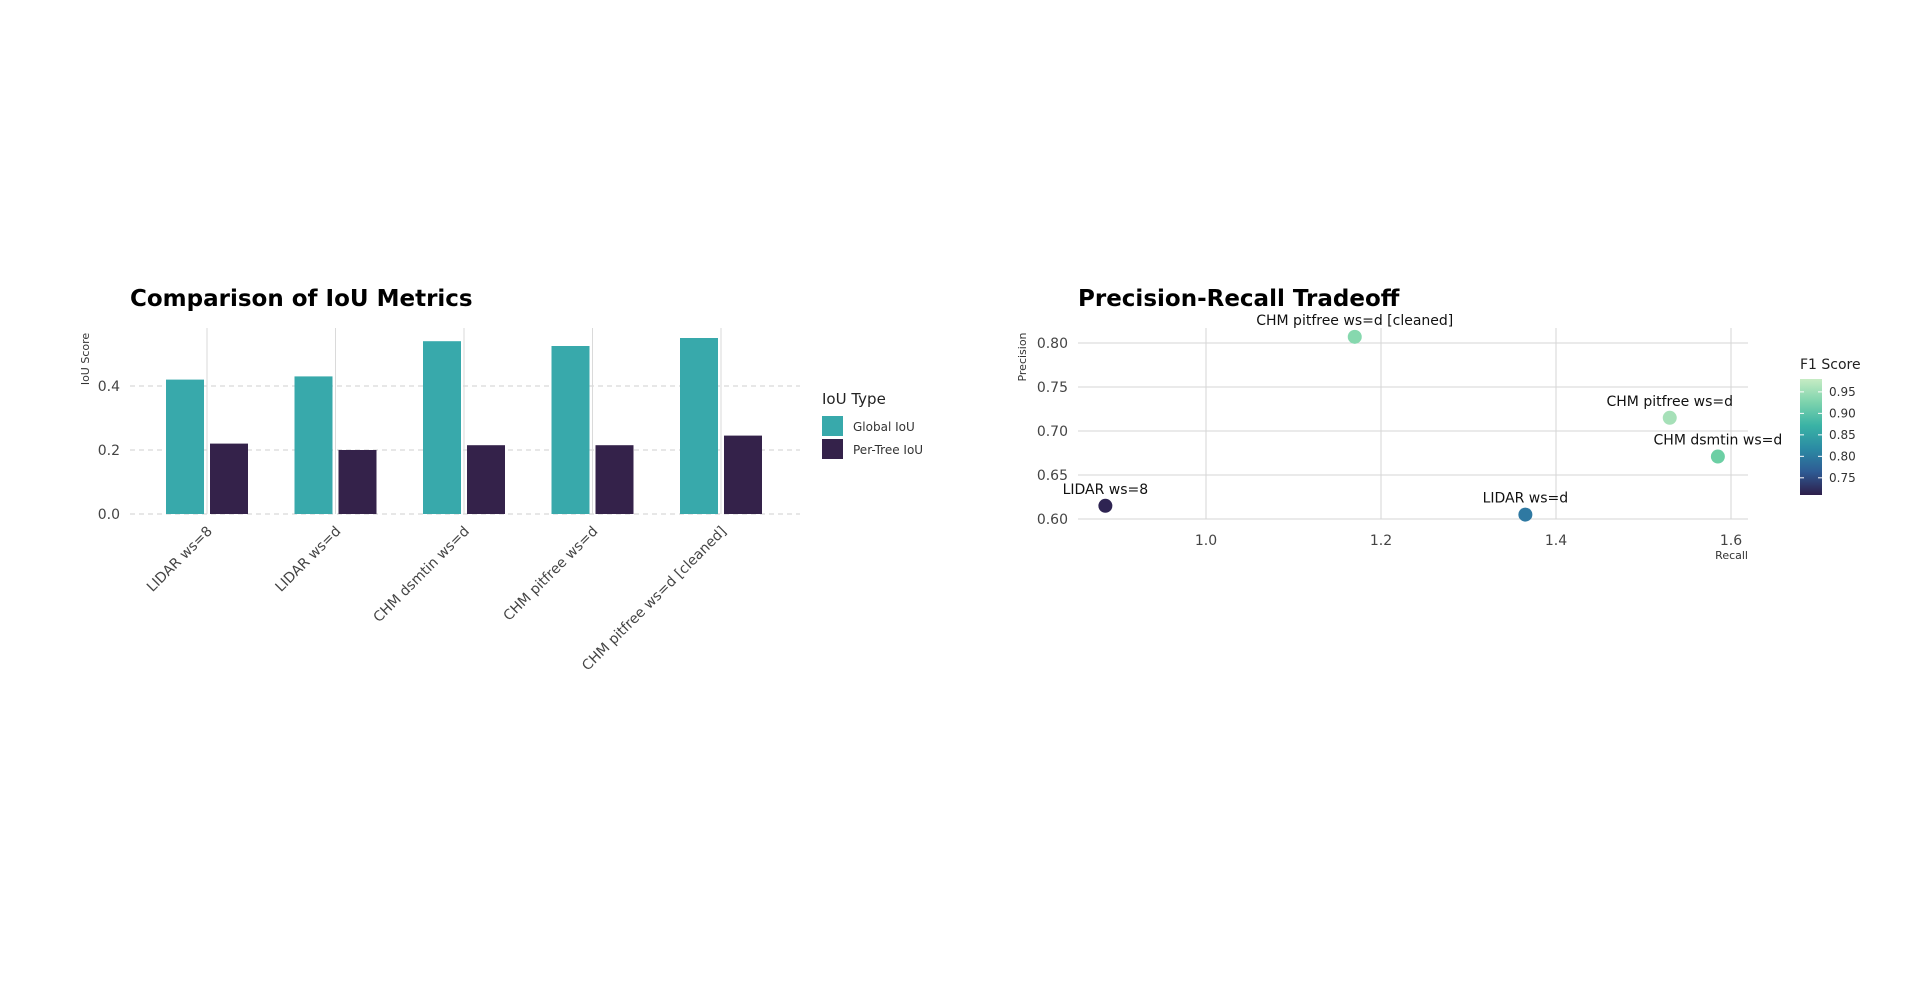 The width and height of the screenshot is (1920, 991). What do you see at coordinates (1239, 299) in the screenshot?
I see `scatter-chart-title: Precision-Recall Tradeoff` at bounding box center [1239, 299].